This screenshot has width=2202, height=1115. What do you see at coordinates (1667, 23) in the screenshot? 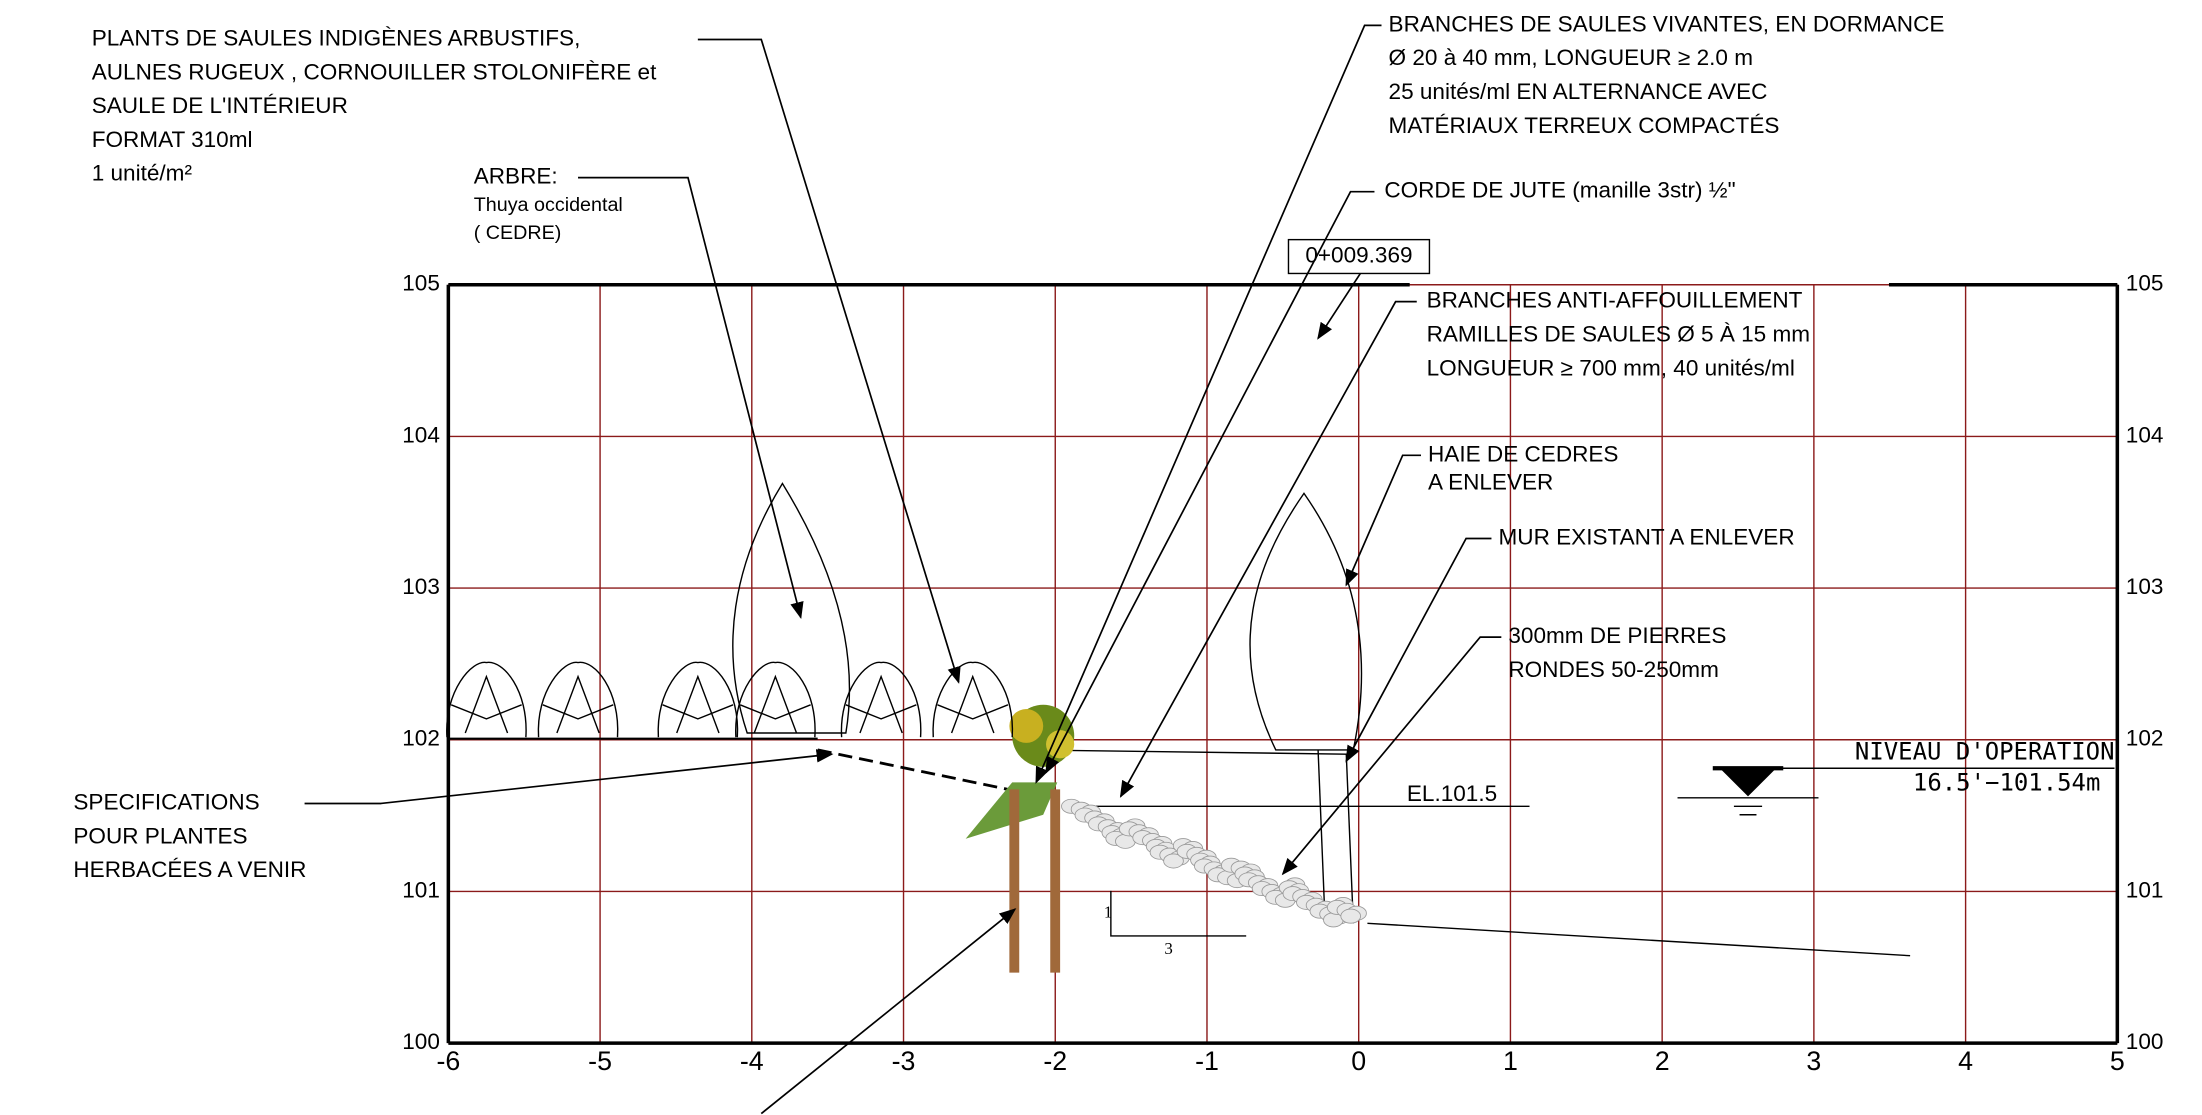
I see `annotation-line: BRANCHES DE SAULES VIVANTES, EN DORMANCE` at bounding box center [1667, 23].